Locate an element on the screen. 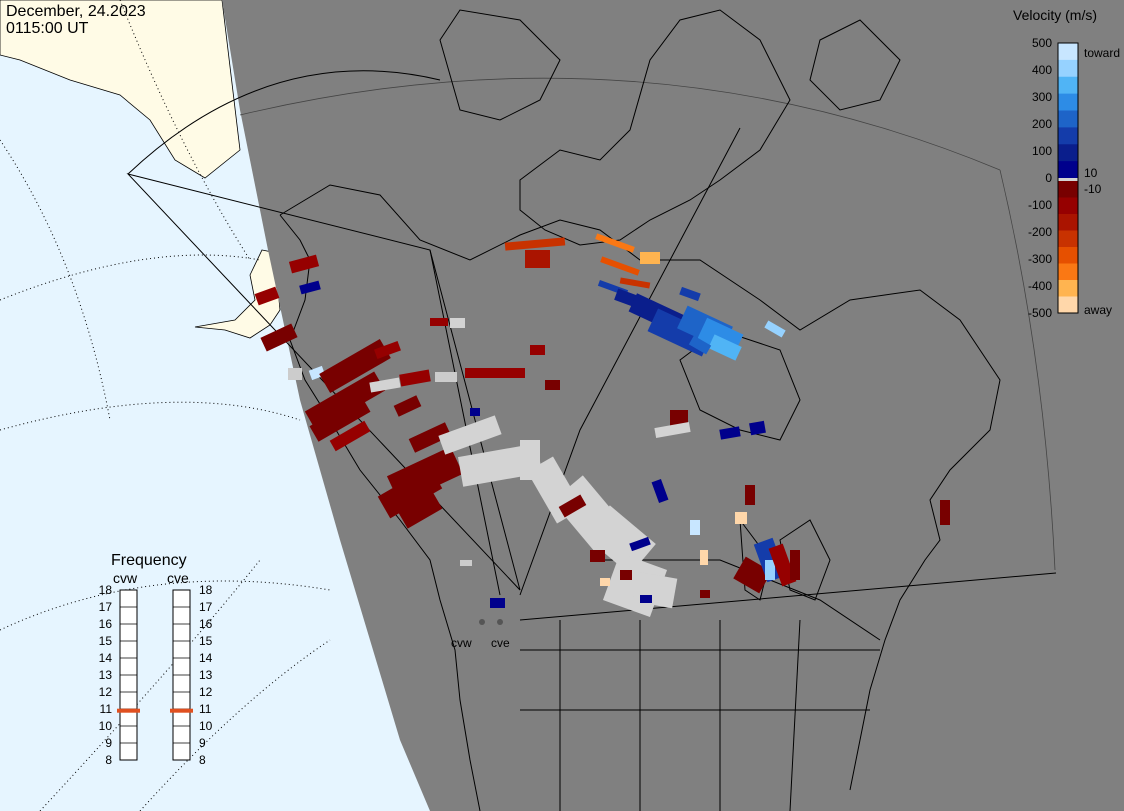 The height and width of the screenshot is (811, 1124). legend-tick-label: 0 is located at coordinates (1048, 178).